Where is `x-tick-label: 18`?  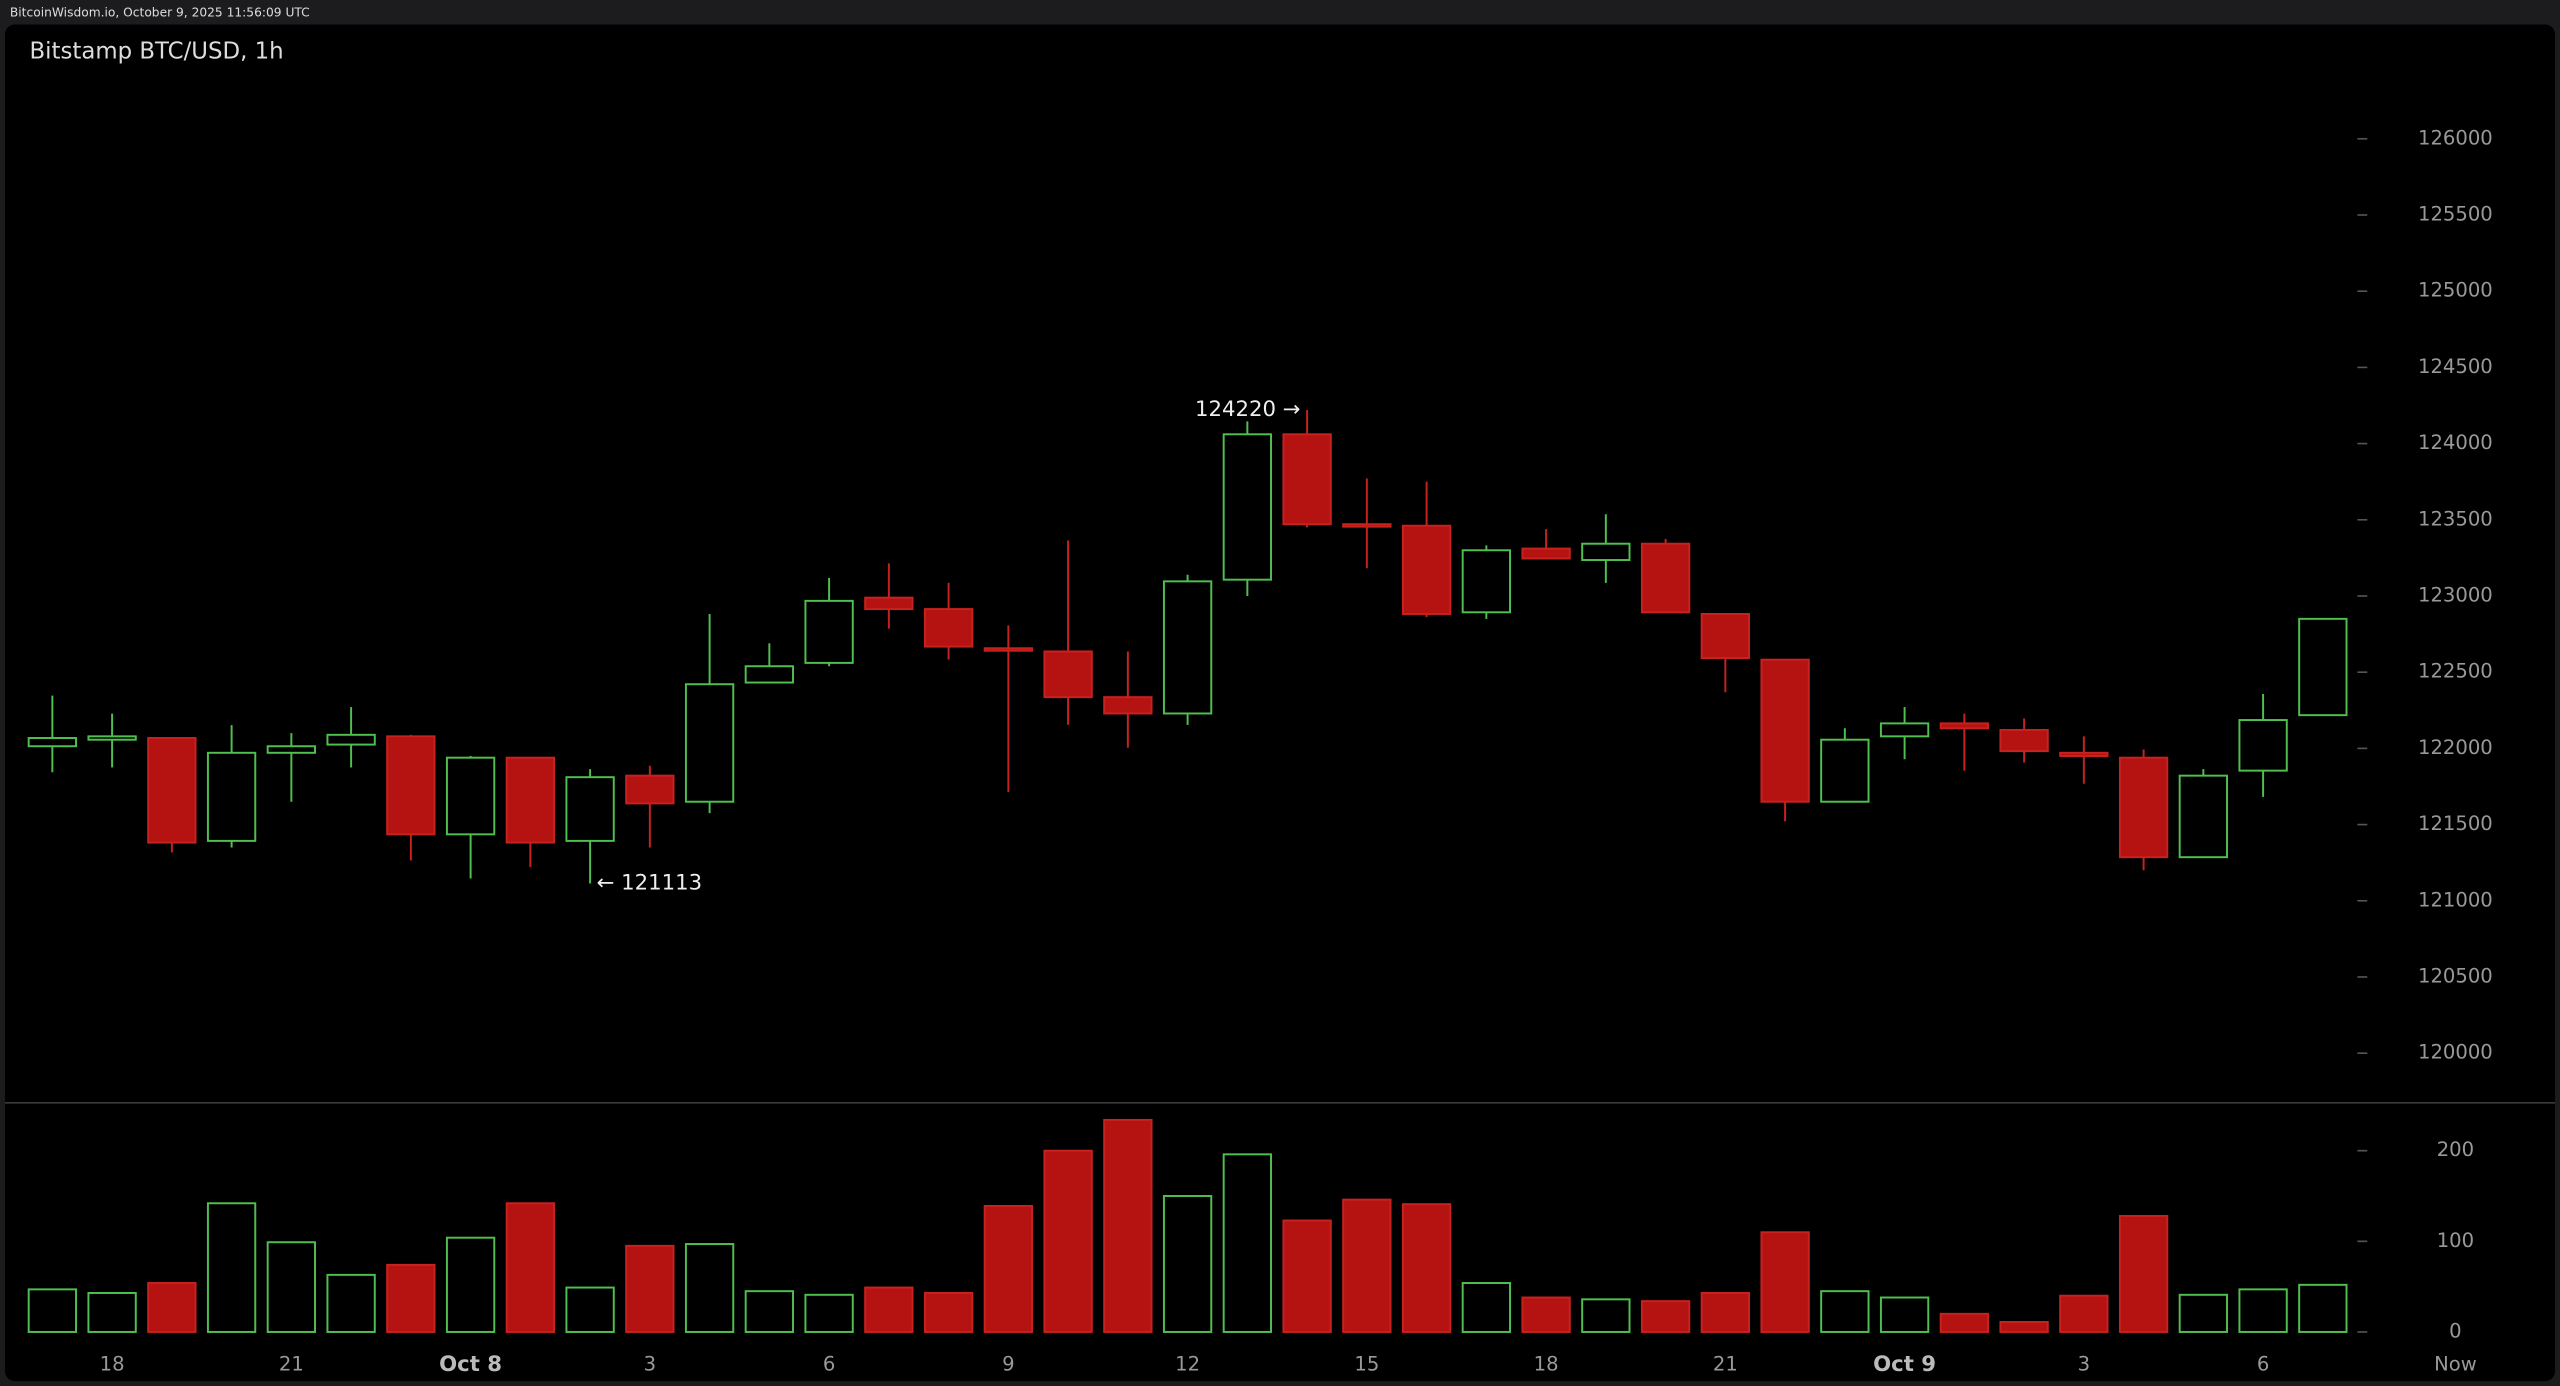
x-tick-label: 18 is located at coordinates (1546, 1363).